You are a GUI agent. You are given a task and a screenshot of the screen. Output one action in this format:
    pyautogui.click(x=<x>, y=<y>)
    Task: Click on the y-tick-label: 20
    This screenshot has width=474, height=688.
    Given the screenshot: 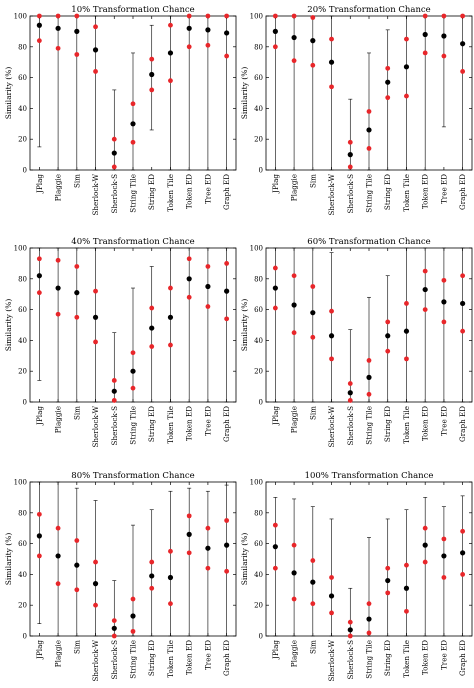 What is the action you would take?
    pyautogui.click(x=258, y=606)
    